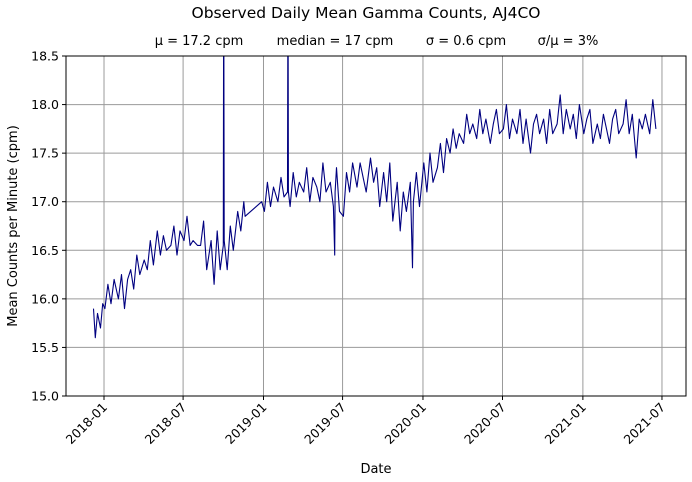  What do you see at coordinates (45, 104) in the screenshot?
I see `y-tick-label: 18.0` at bounding box center [45, 104].